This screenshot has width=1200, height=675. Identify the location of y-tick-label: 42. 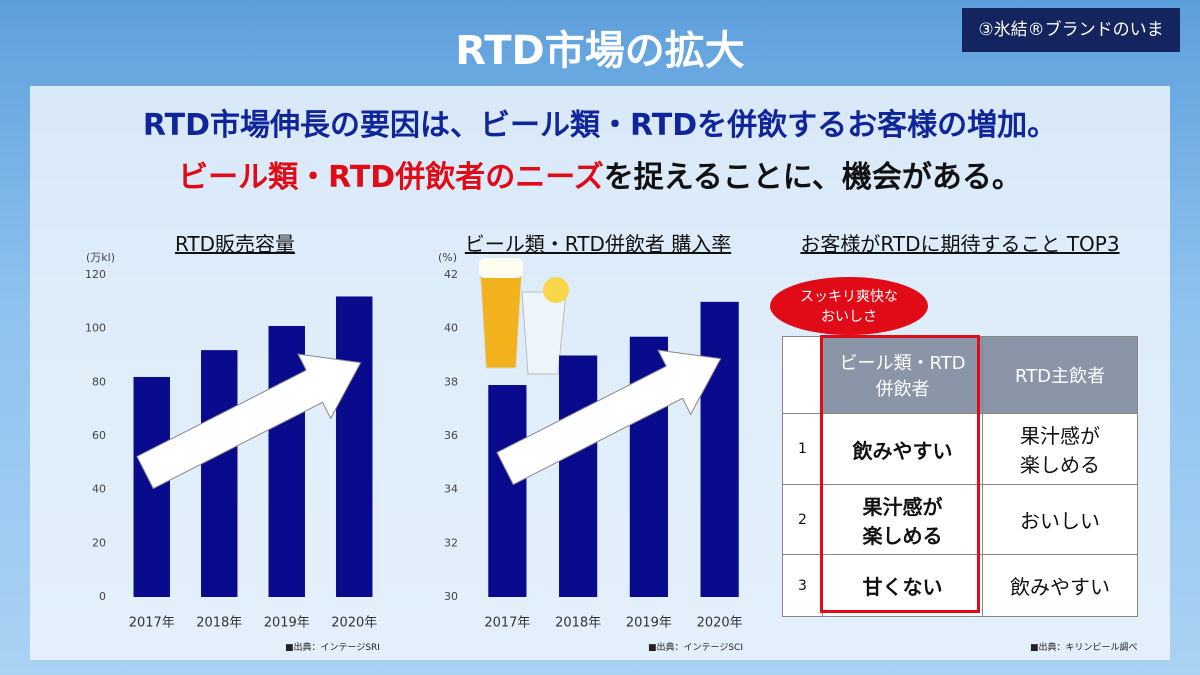
(451, 274).